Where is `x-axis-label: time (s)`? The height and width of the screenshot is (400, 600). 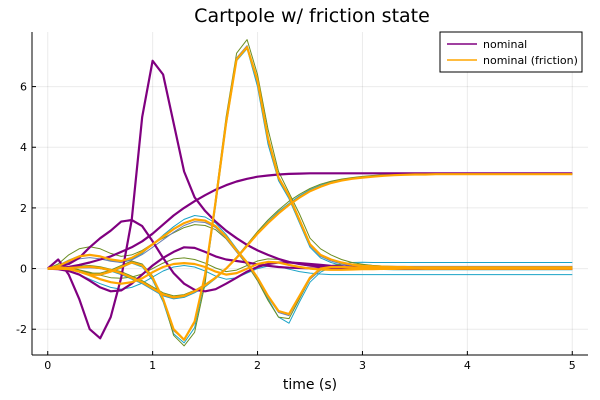 x-axis-label: time (s) is located at coordinates (310, 385).